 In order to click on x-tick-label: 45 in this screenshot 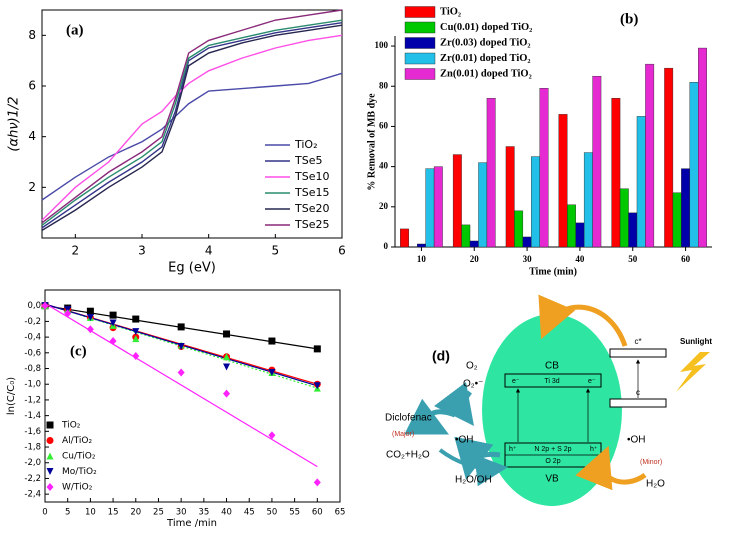, I will do `click(249, 513)`.